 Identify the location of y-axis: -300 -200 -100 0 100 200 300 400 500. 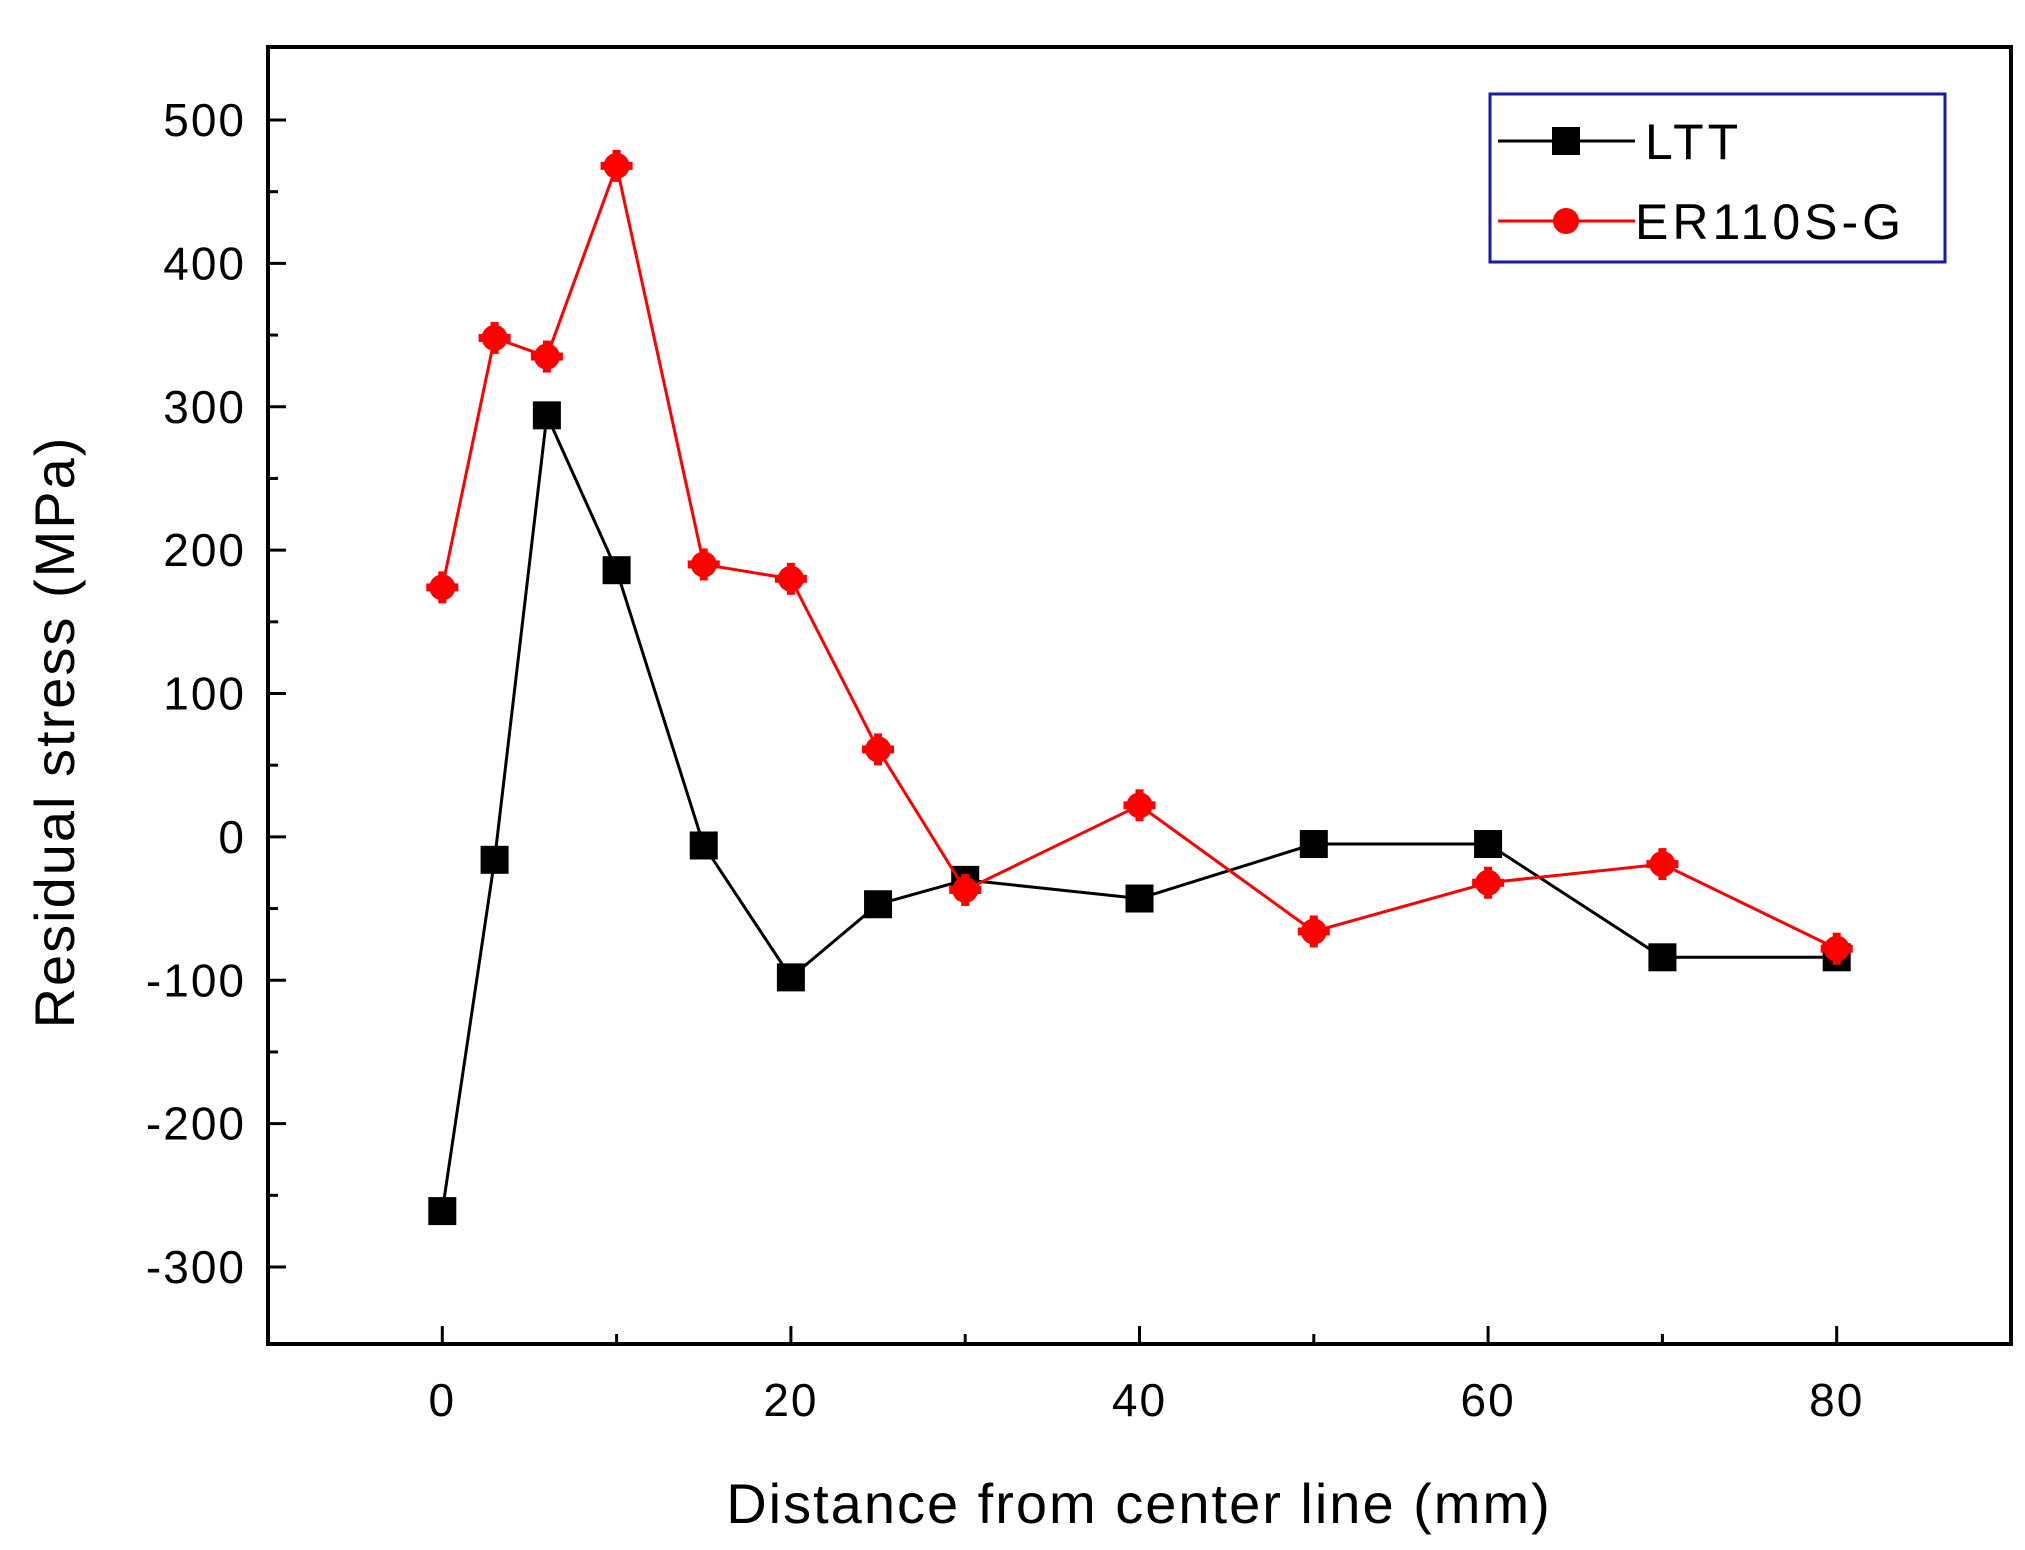
(216, 693).